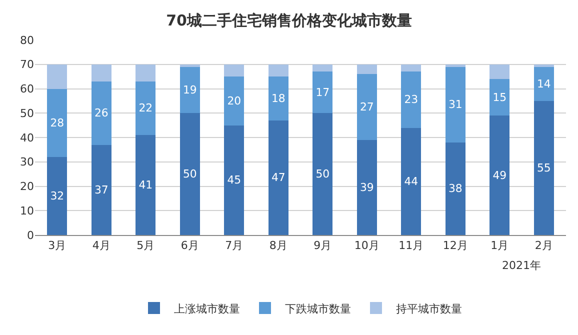  What do you see at coordinates (521, 265) in the screenshot?
I see `text: 2021年` at bounding box center [521, 265].